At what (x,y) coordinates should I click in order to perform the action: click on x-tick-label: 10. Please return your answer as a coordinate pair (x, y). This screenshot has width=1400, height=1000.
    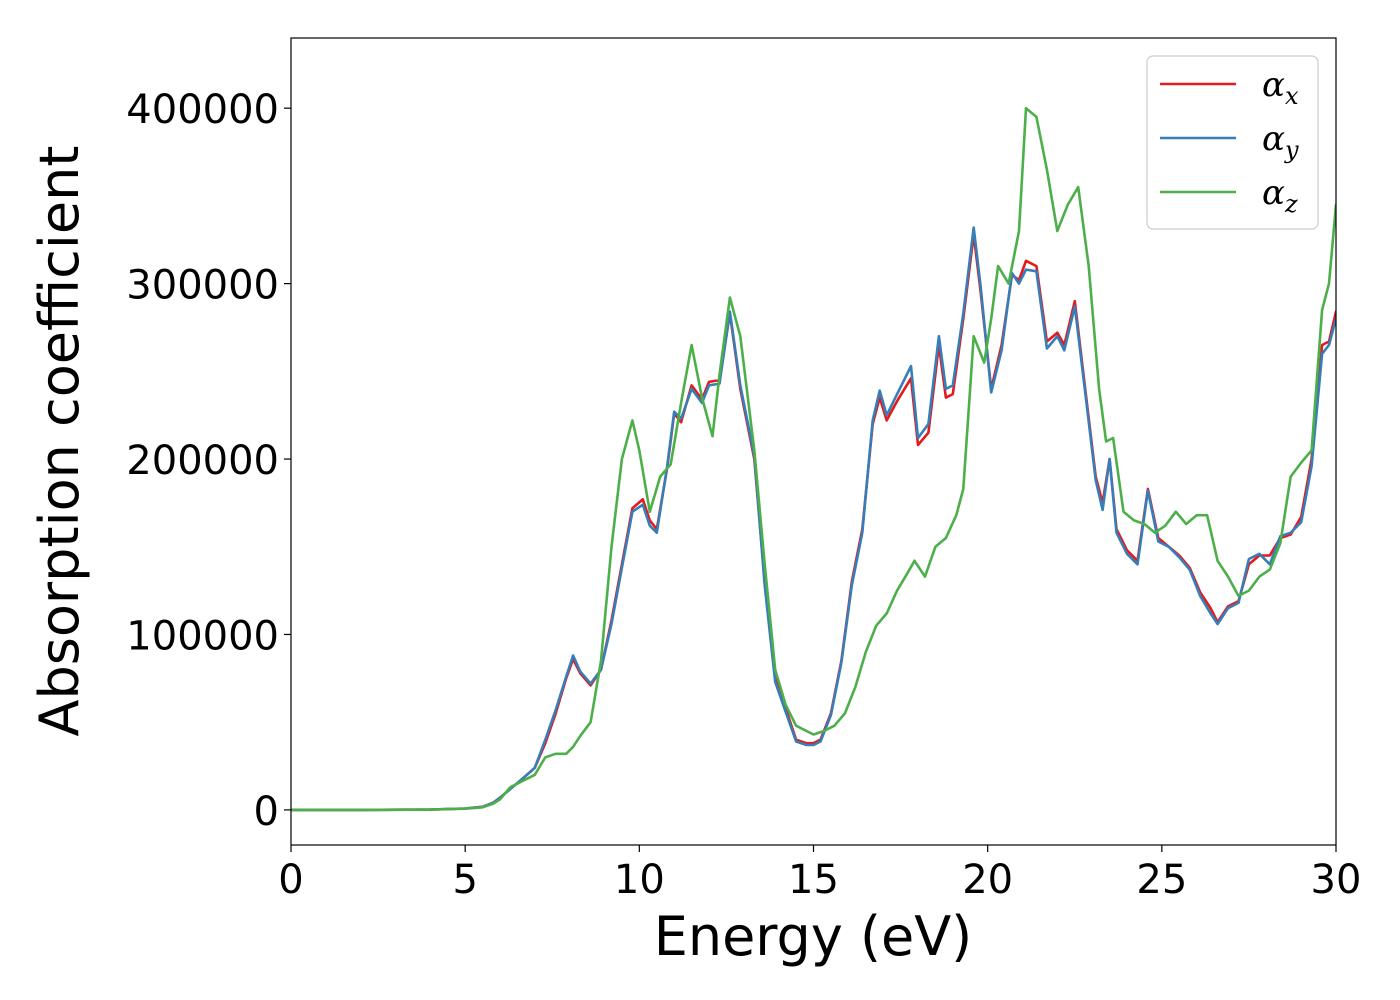
    Looking at the image, I should click on (639, 880).